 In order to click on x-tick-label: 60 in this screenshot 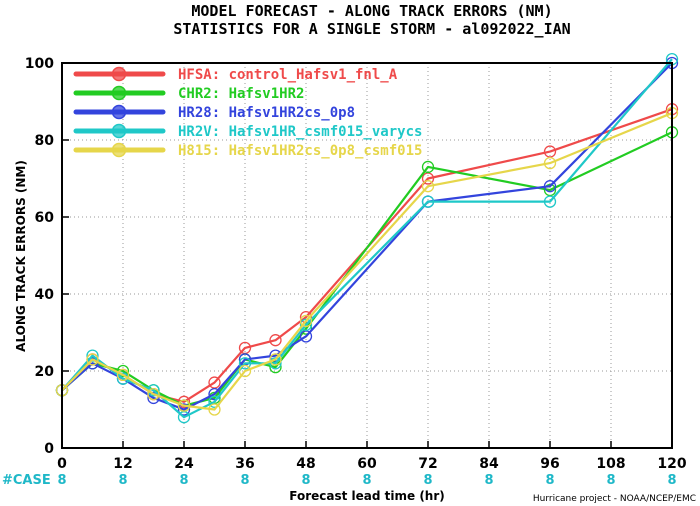, I will do `click(367, 464)`.